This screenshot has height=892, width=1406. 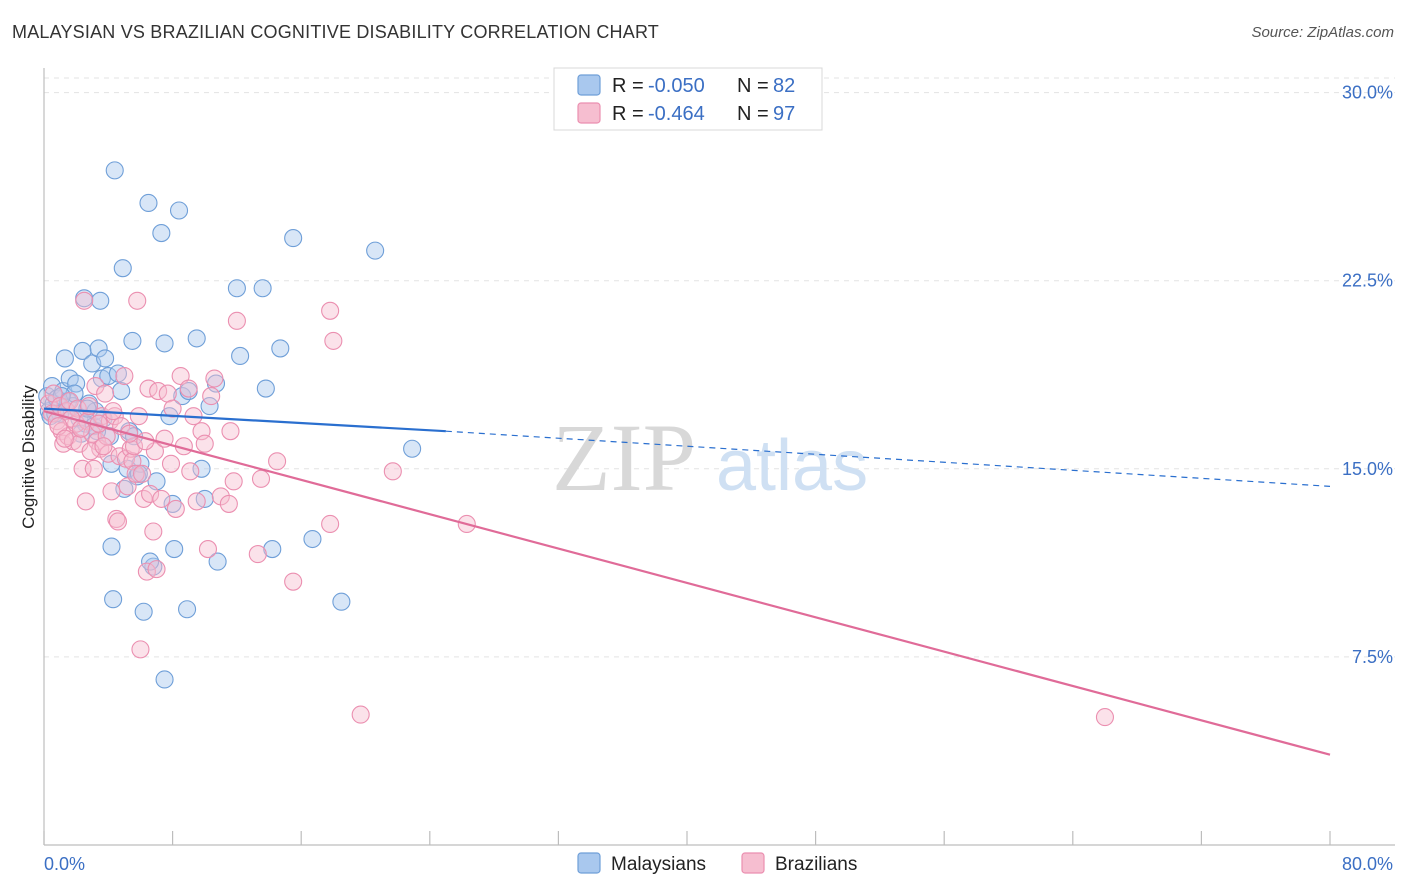 What do you see at coordinates (1367, 864) in the screenshot?
I see `x-tick-label-max: 80.0%` at bounding box center [1367, 864].